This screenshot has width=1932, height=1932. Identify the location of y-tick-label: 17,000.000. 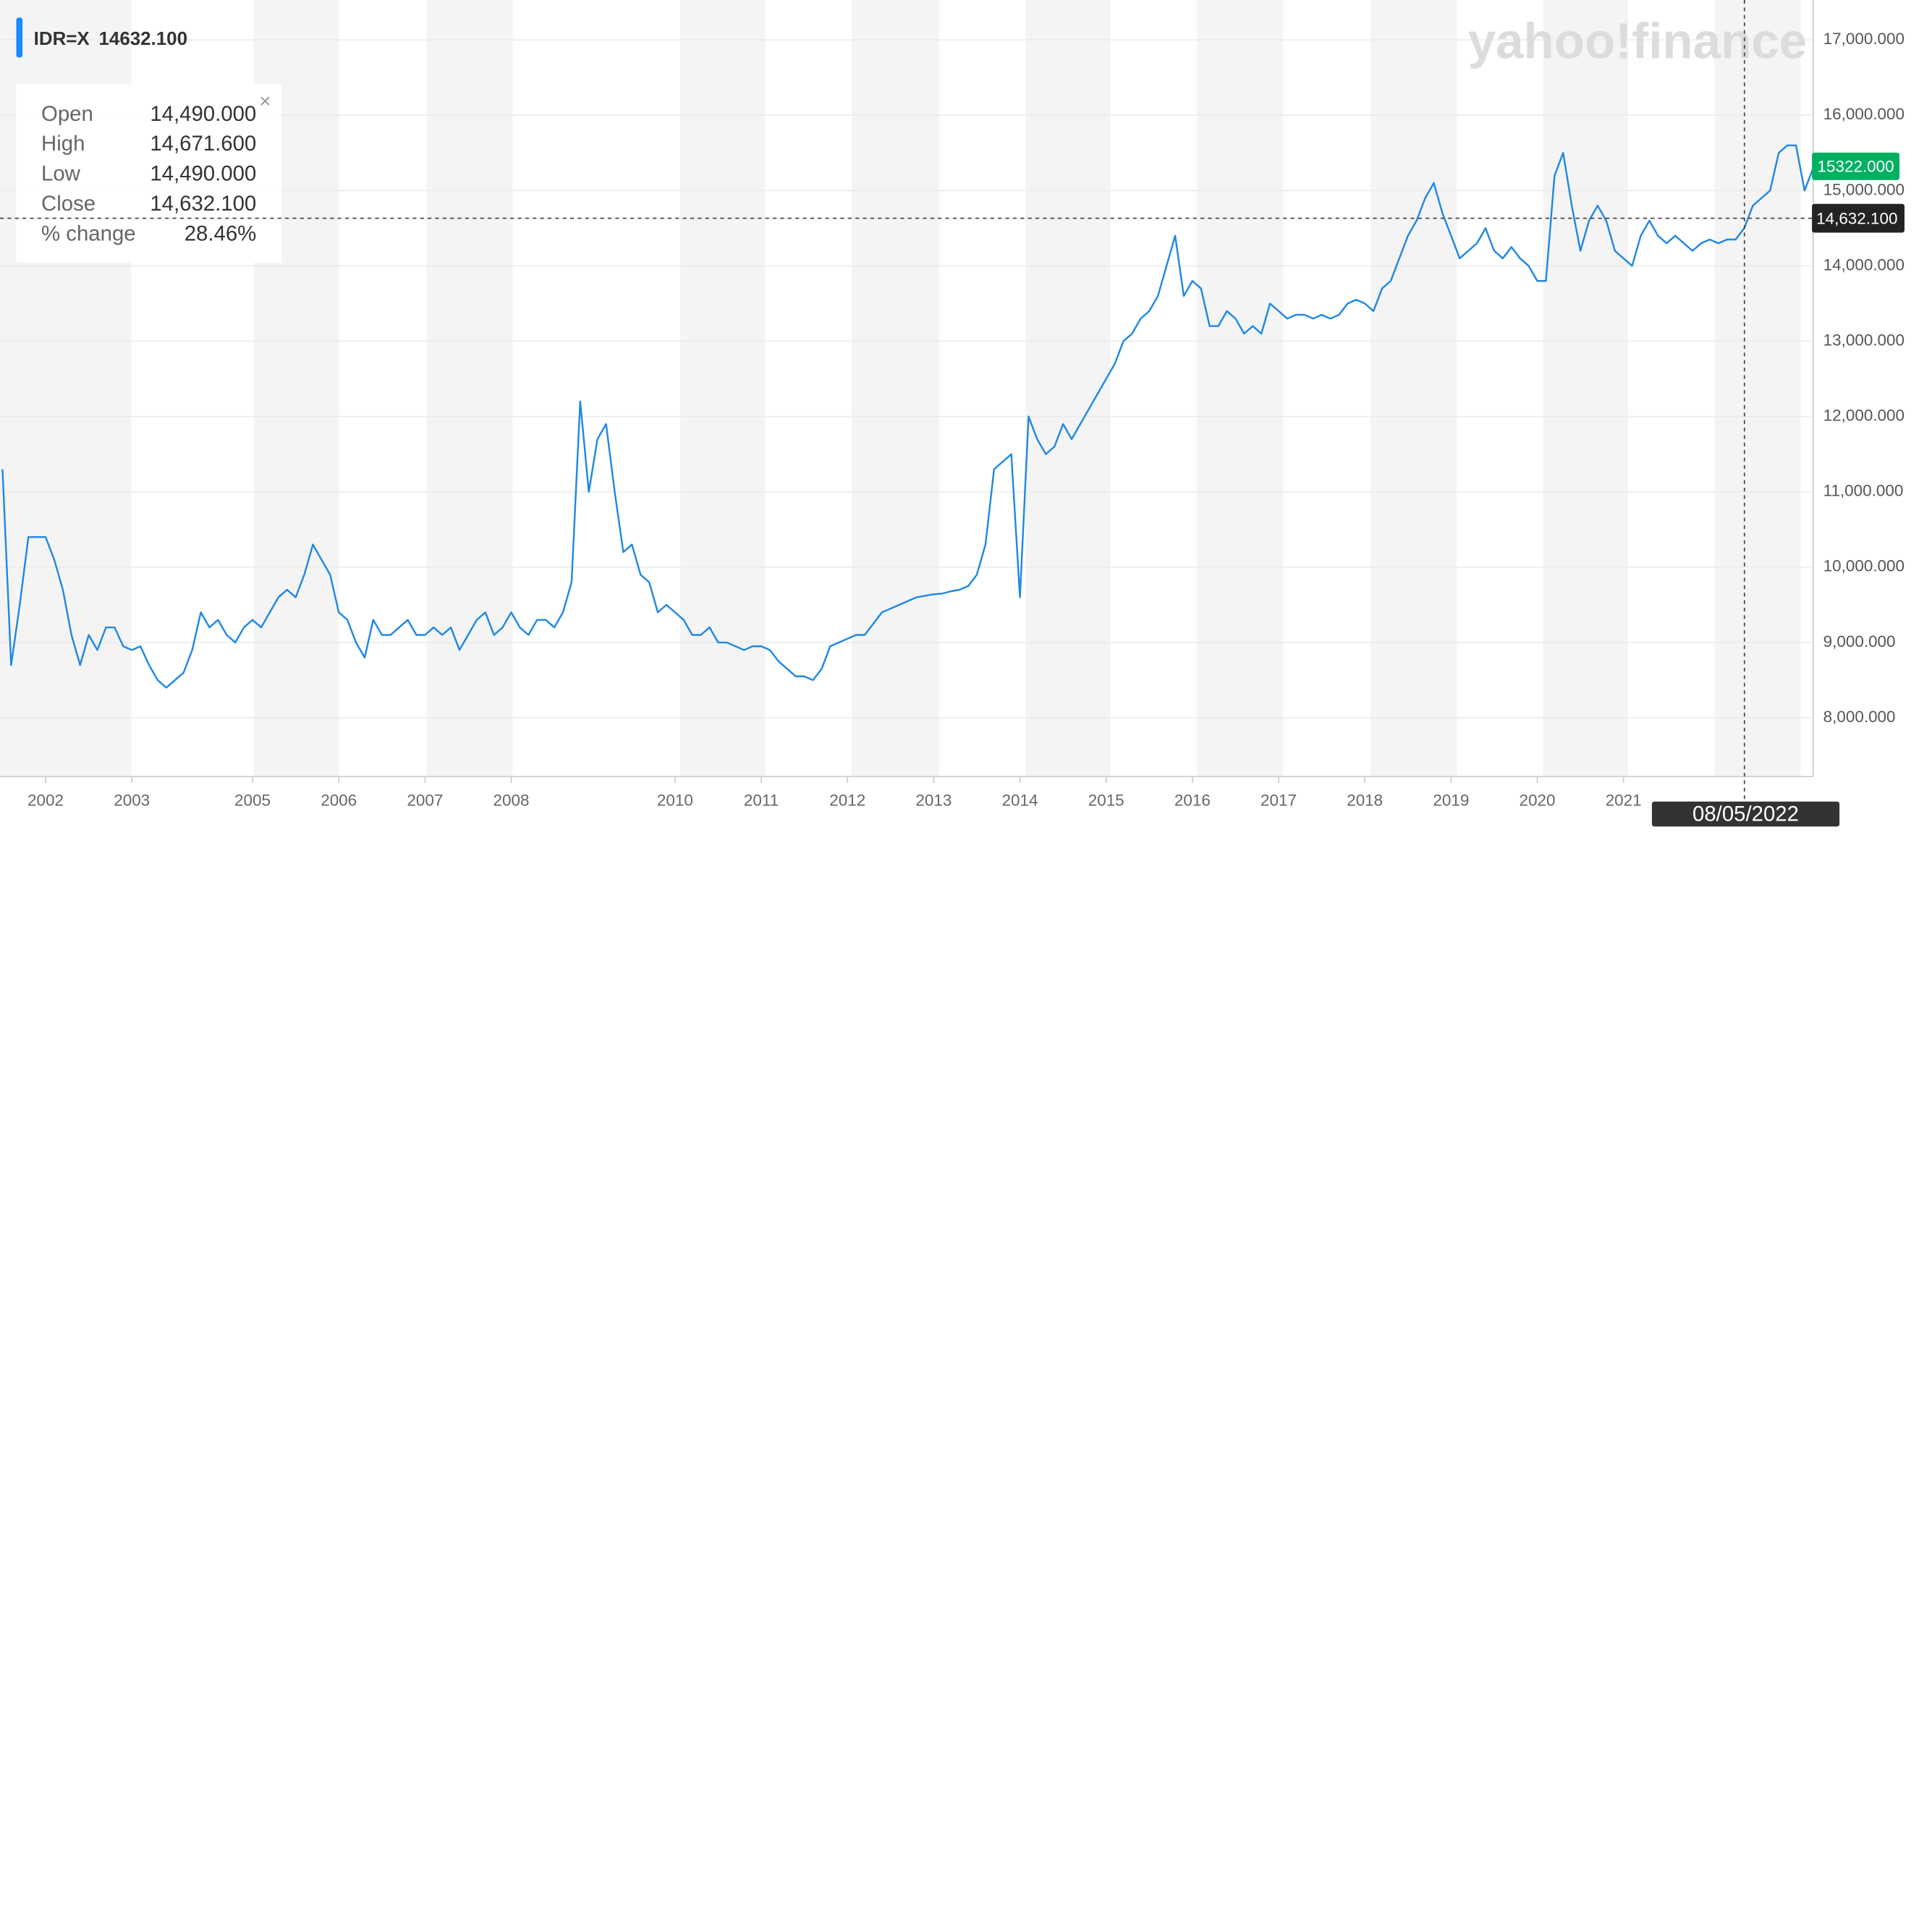
(1864, 39).